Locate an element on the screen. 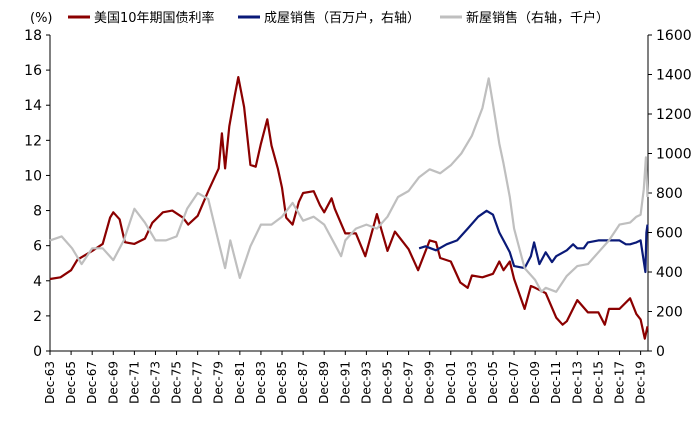  x-tick-label: Dec-69 is located at coordinates (113, 382).